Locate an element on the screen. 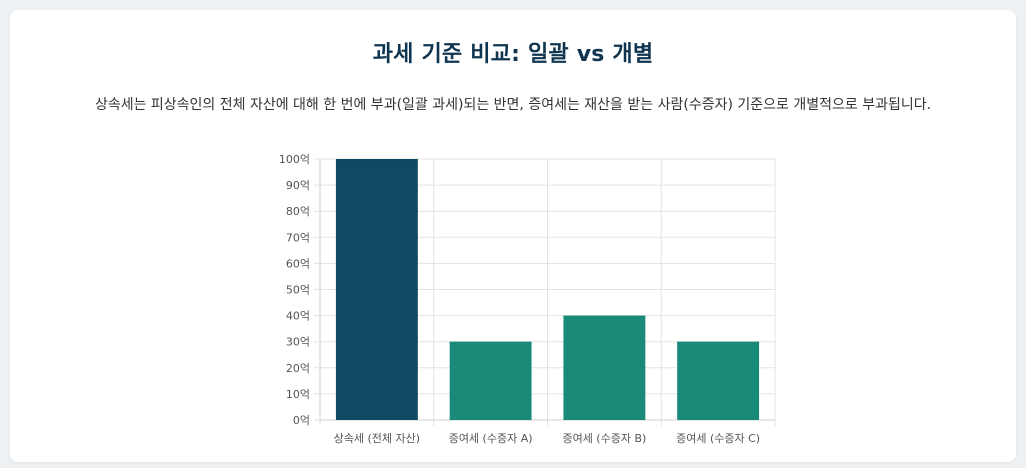 Image resolution: width=1026 pixels, height=468 pixels. y-tick-label: 10억 is located at coordinates (298, 394).